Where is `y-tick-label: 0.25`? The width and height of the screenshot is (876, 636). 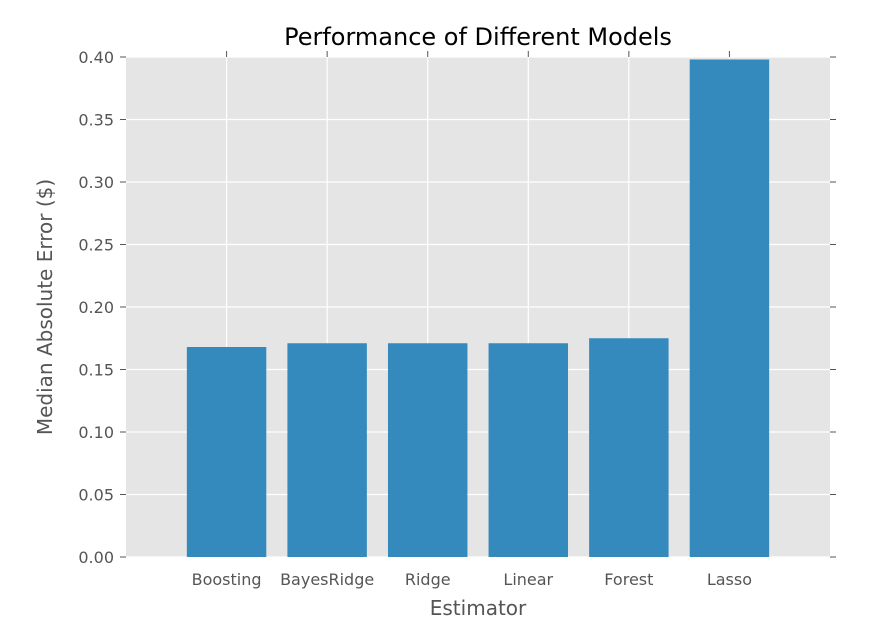 y-tick-label: 0.25 is located at coordinates (96, 245).